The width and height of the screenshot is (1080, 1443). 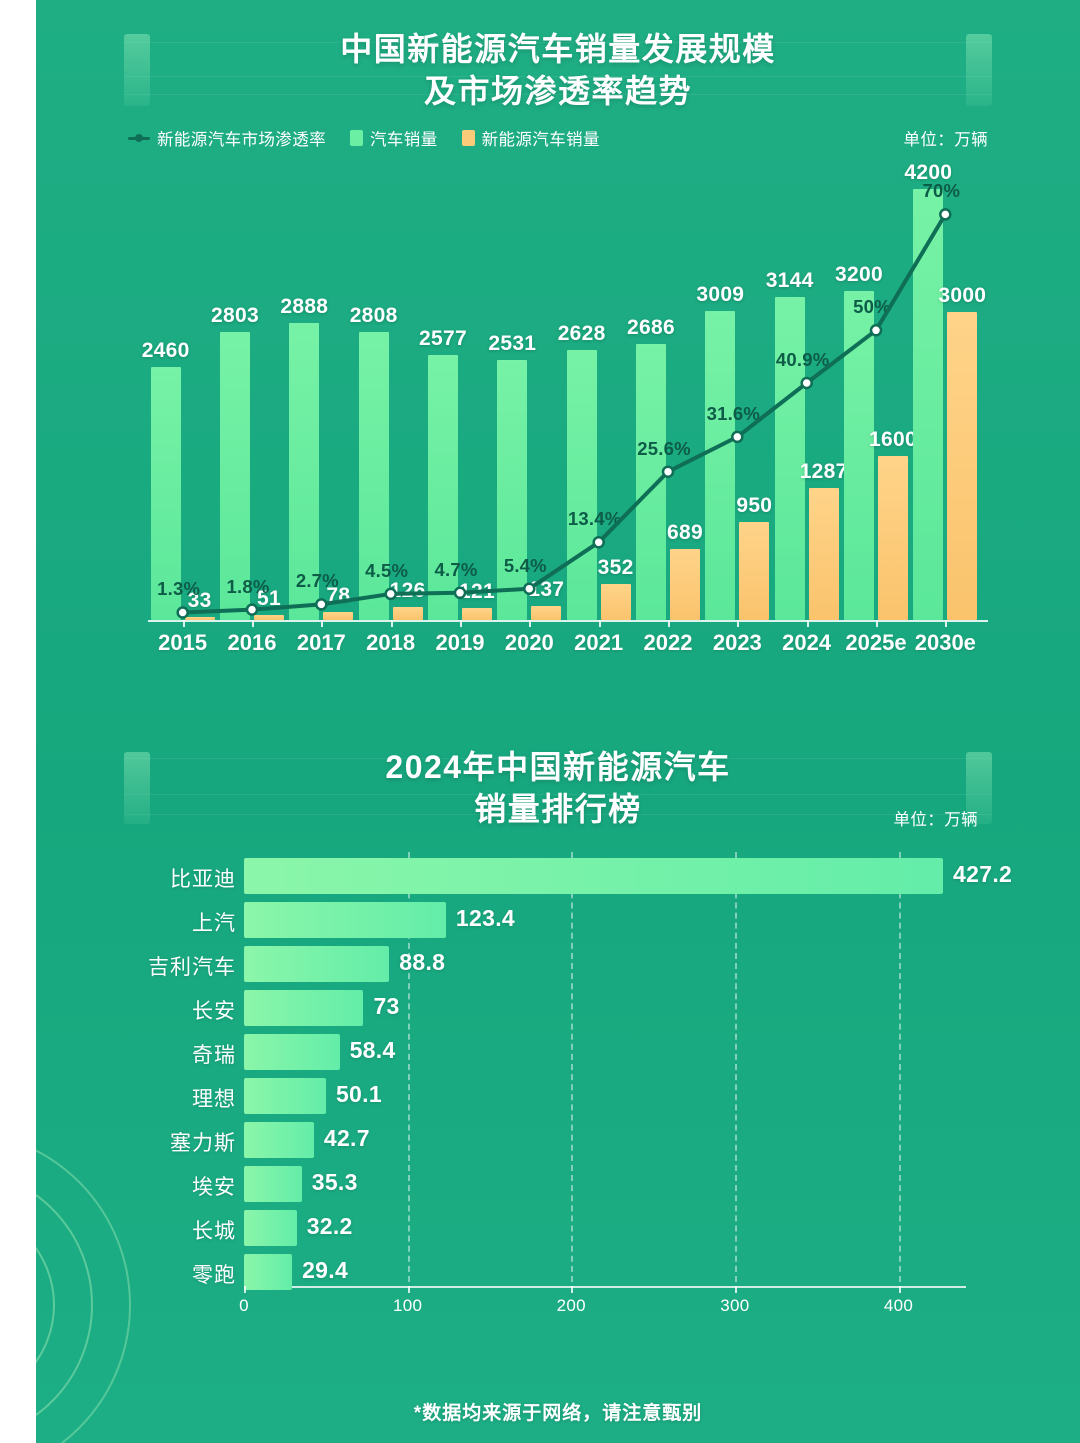 I want to click on banner-cap-right, so click(x=979, y=70).